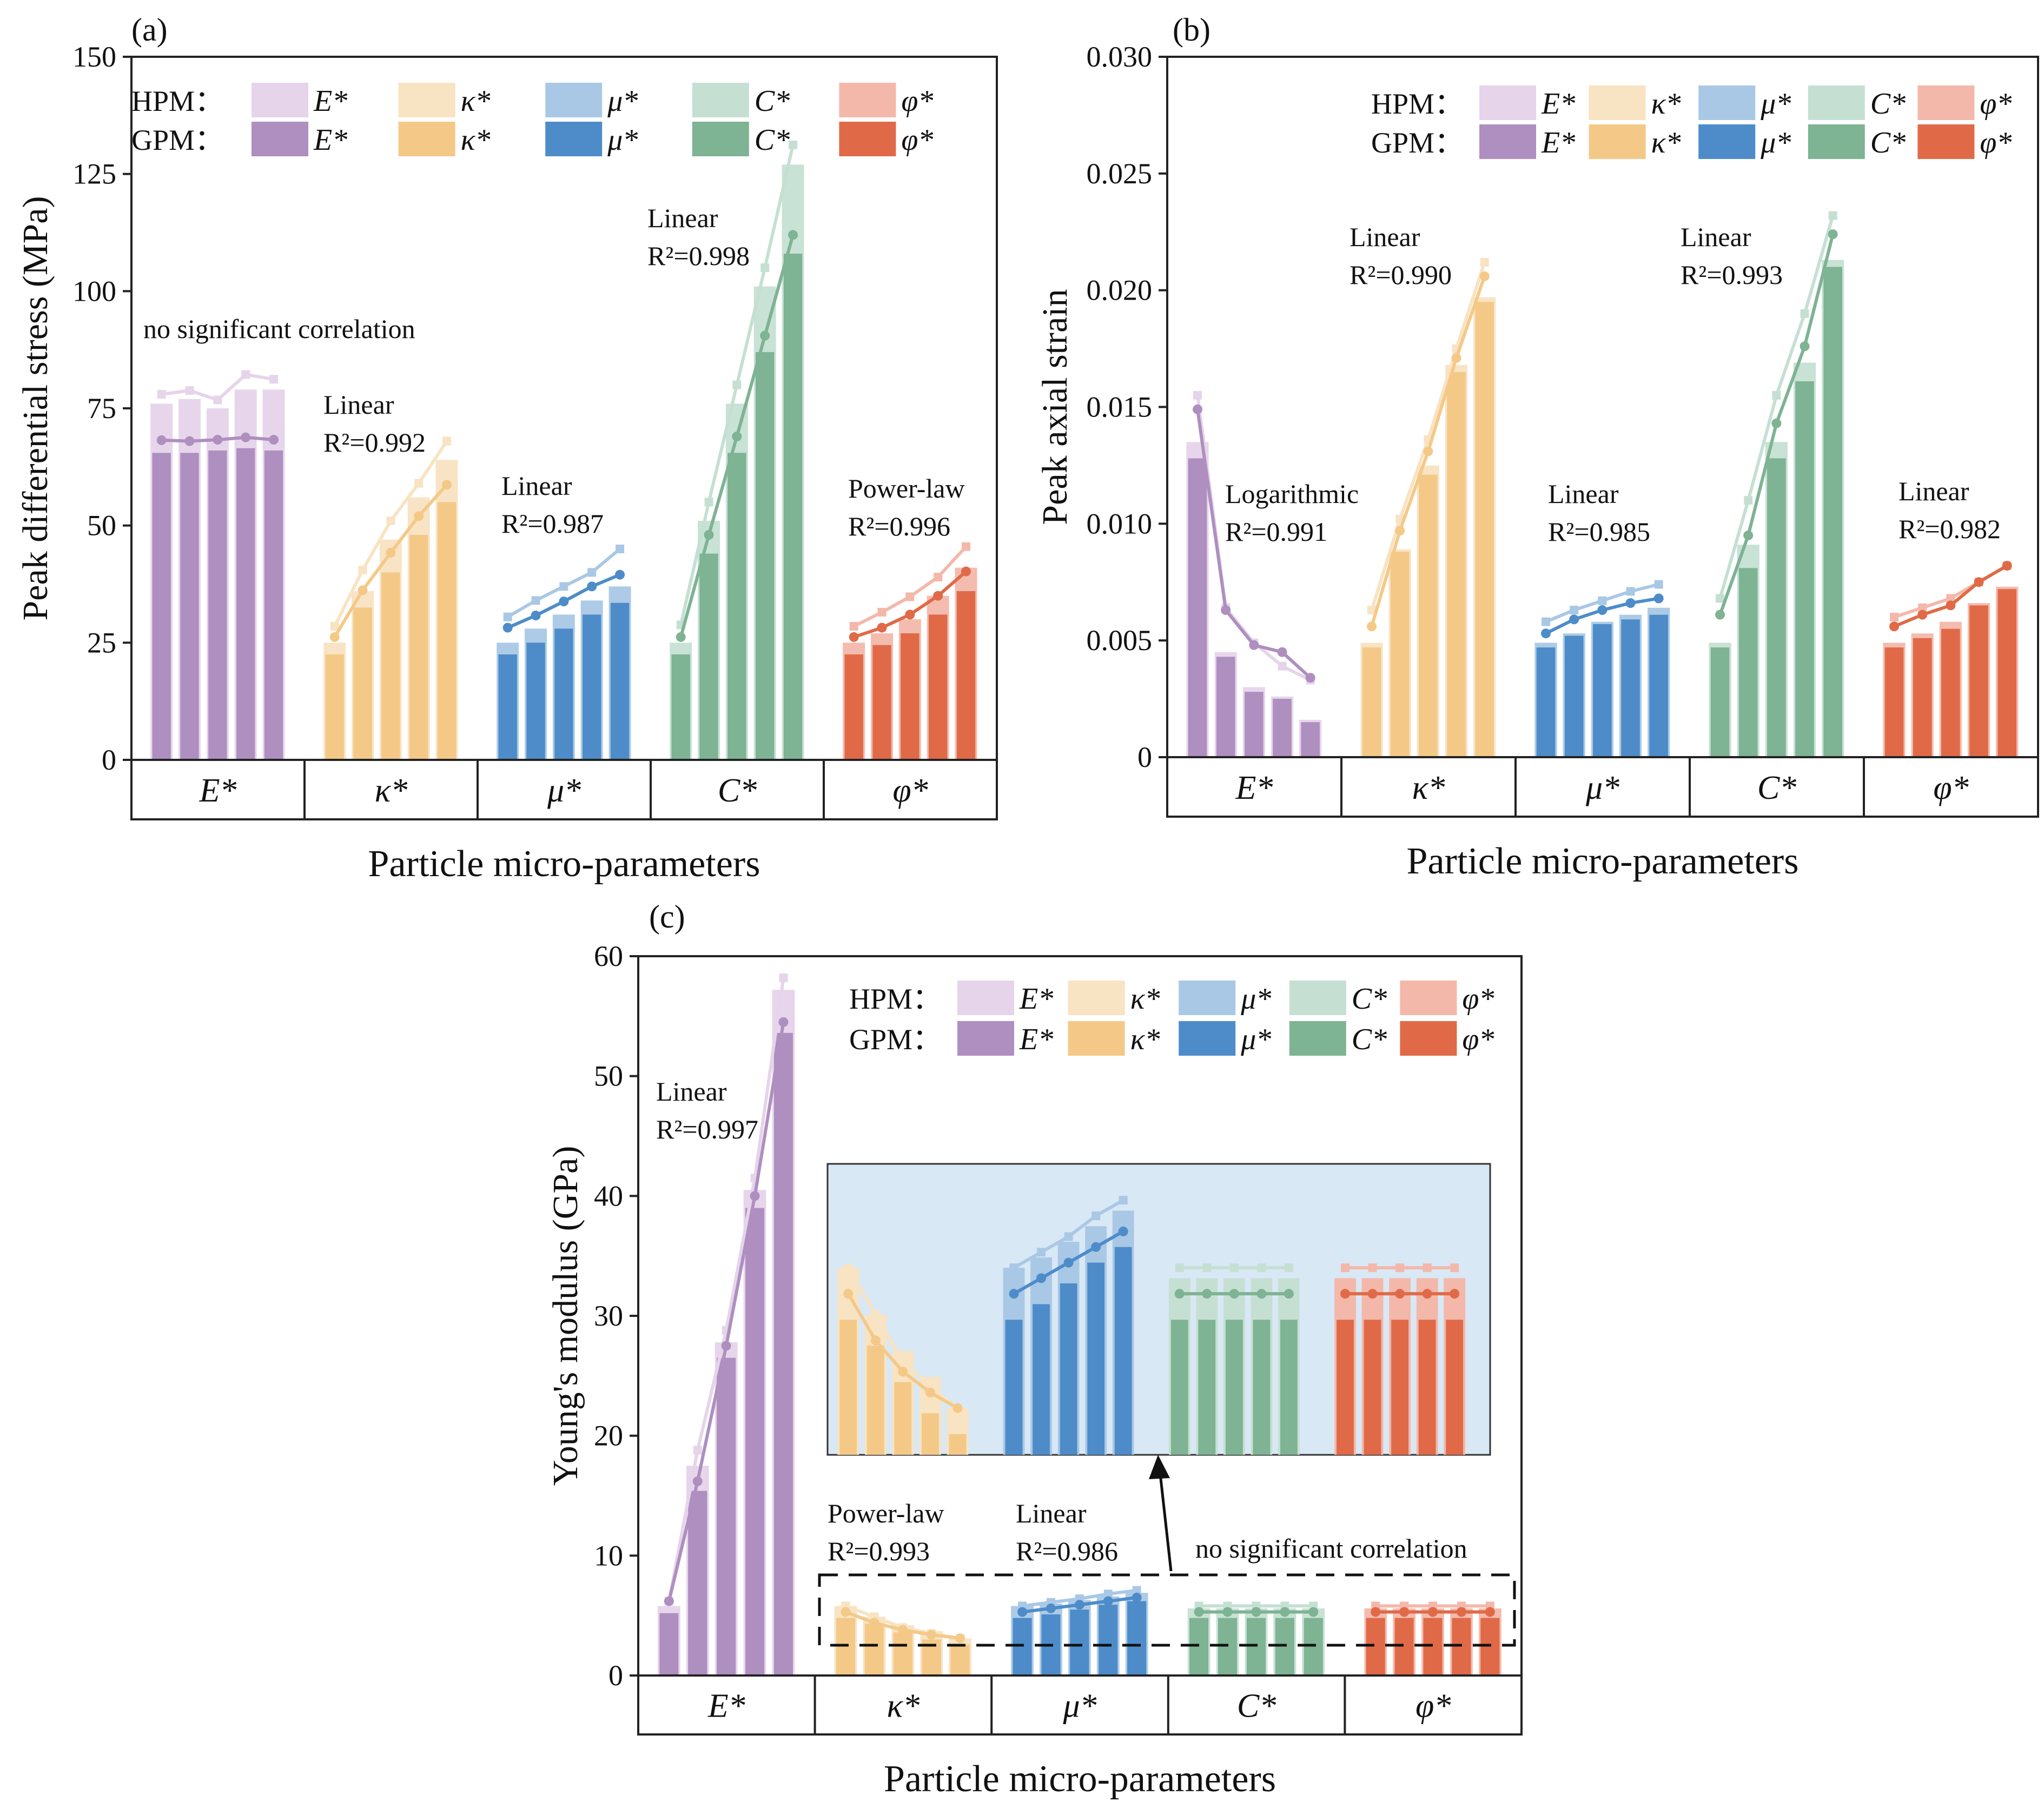  I want to click on y-axis-label: Young's modulus (GPa), so click(565, 1316).